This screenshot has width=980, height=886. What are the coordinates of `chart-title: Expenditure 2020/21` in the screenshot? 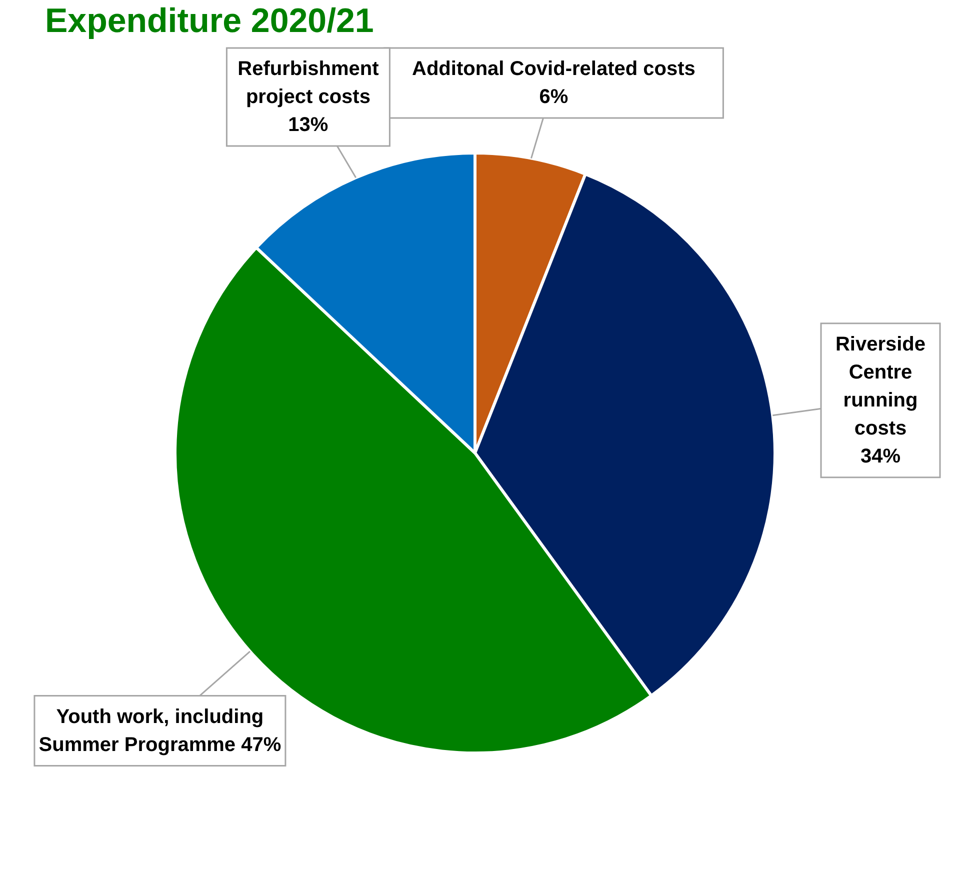 It's located at (209, 21).